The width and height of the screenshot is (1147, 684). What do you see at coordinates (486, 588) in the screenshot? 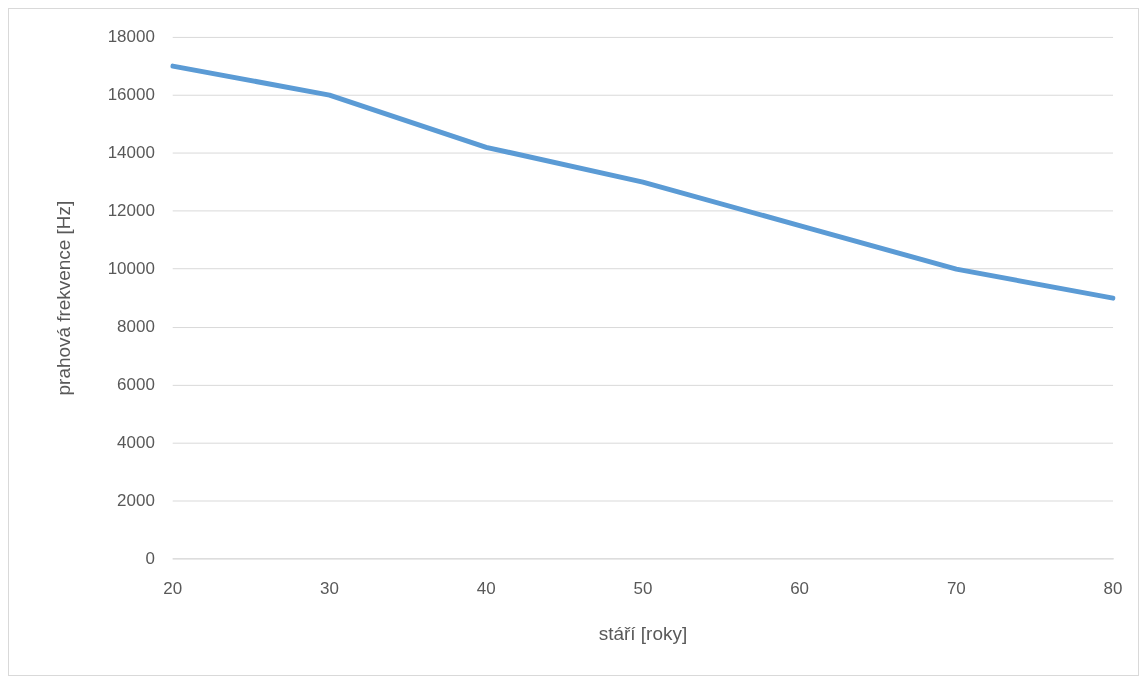
I see `x-tick-label: 40` at bounding box center [486, 588].